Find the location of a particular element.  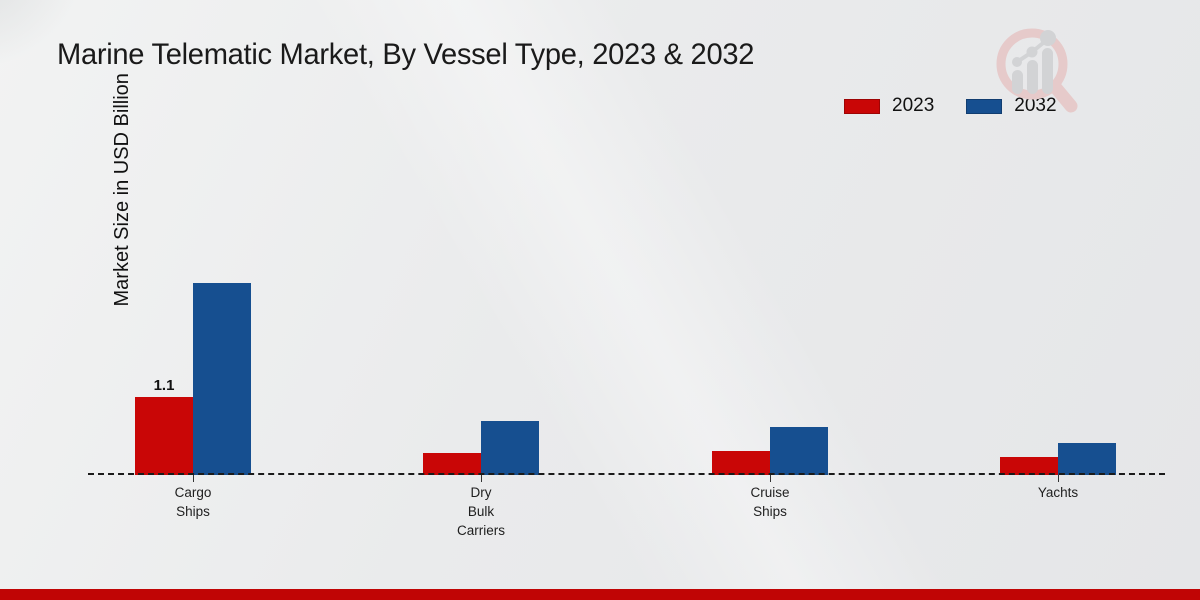

footer-accent-bar is located at coordinates (600, 594).